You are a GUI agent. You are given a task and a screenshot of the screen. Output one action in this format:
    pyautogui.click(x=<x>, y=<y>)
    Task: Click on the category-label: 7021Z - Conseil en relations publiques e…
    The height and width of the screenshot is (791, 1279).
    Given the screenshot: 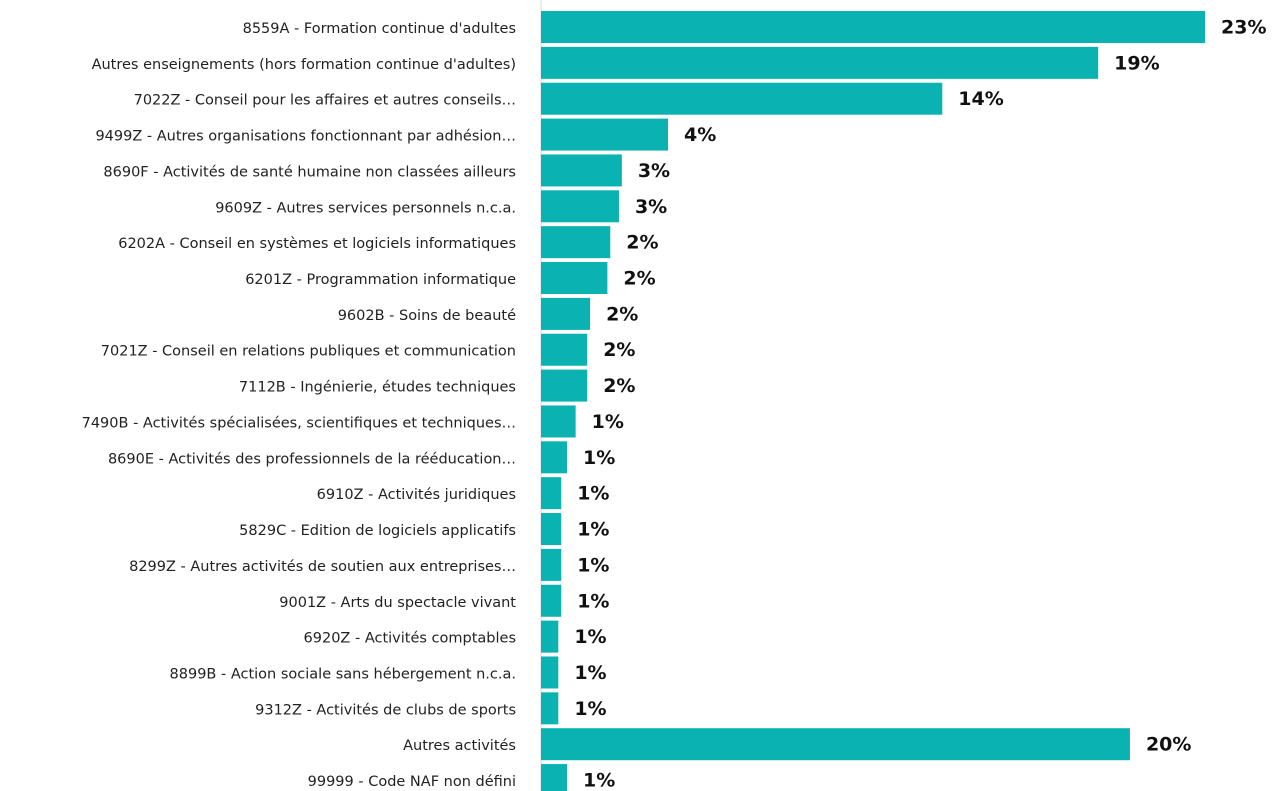 What is the action you would take?
    pyautogui.click(x=308, y=352)
    